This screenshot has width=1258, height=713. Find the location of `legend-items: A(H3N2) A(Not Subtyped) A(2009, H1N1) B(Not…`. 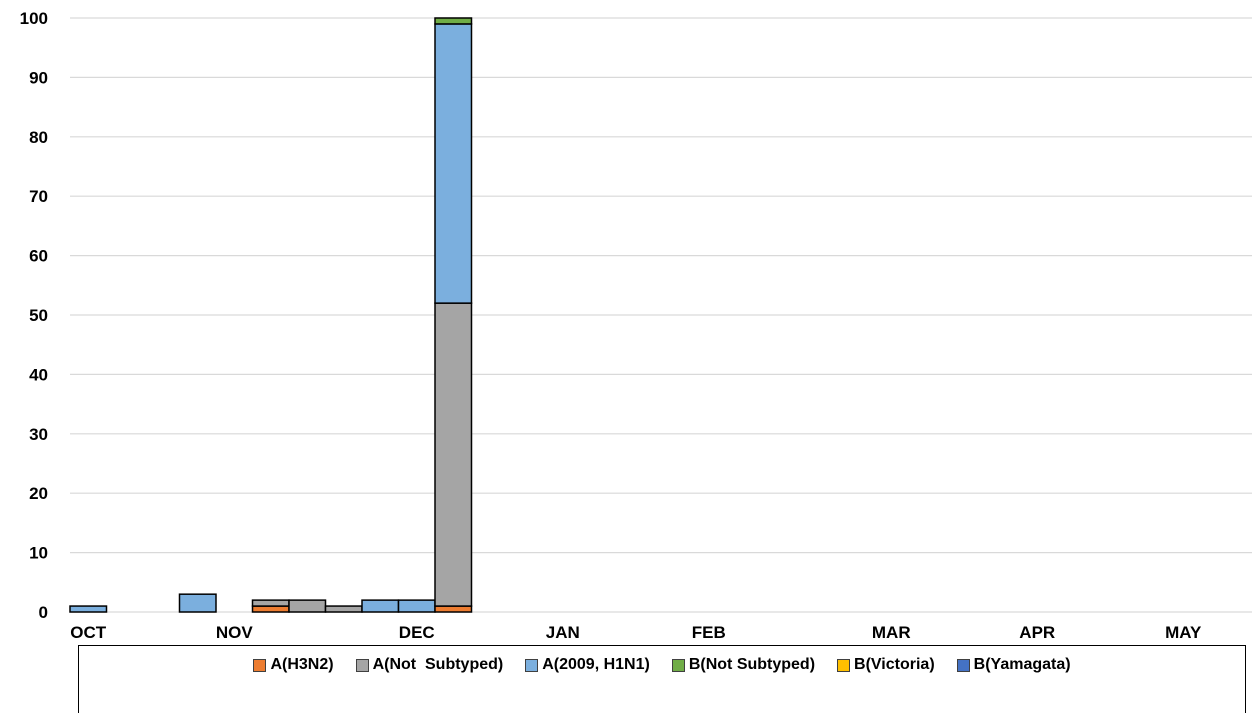

legend-items: A(H3N2) A(Not Subtyped) A(2009, H1N1) B(Not… is located at coordinates (662, 665).